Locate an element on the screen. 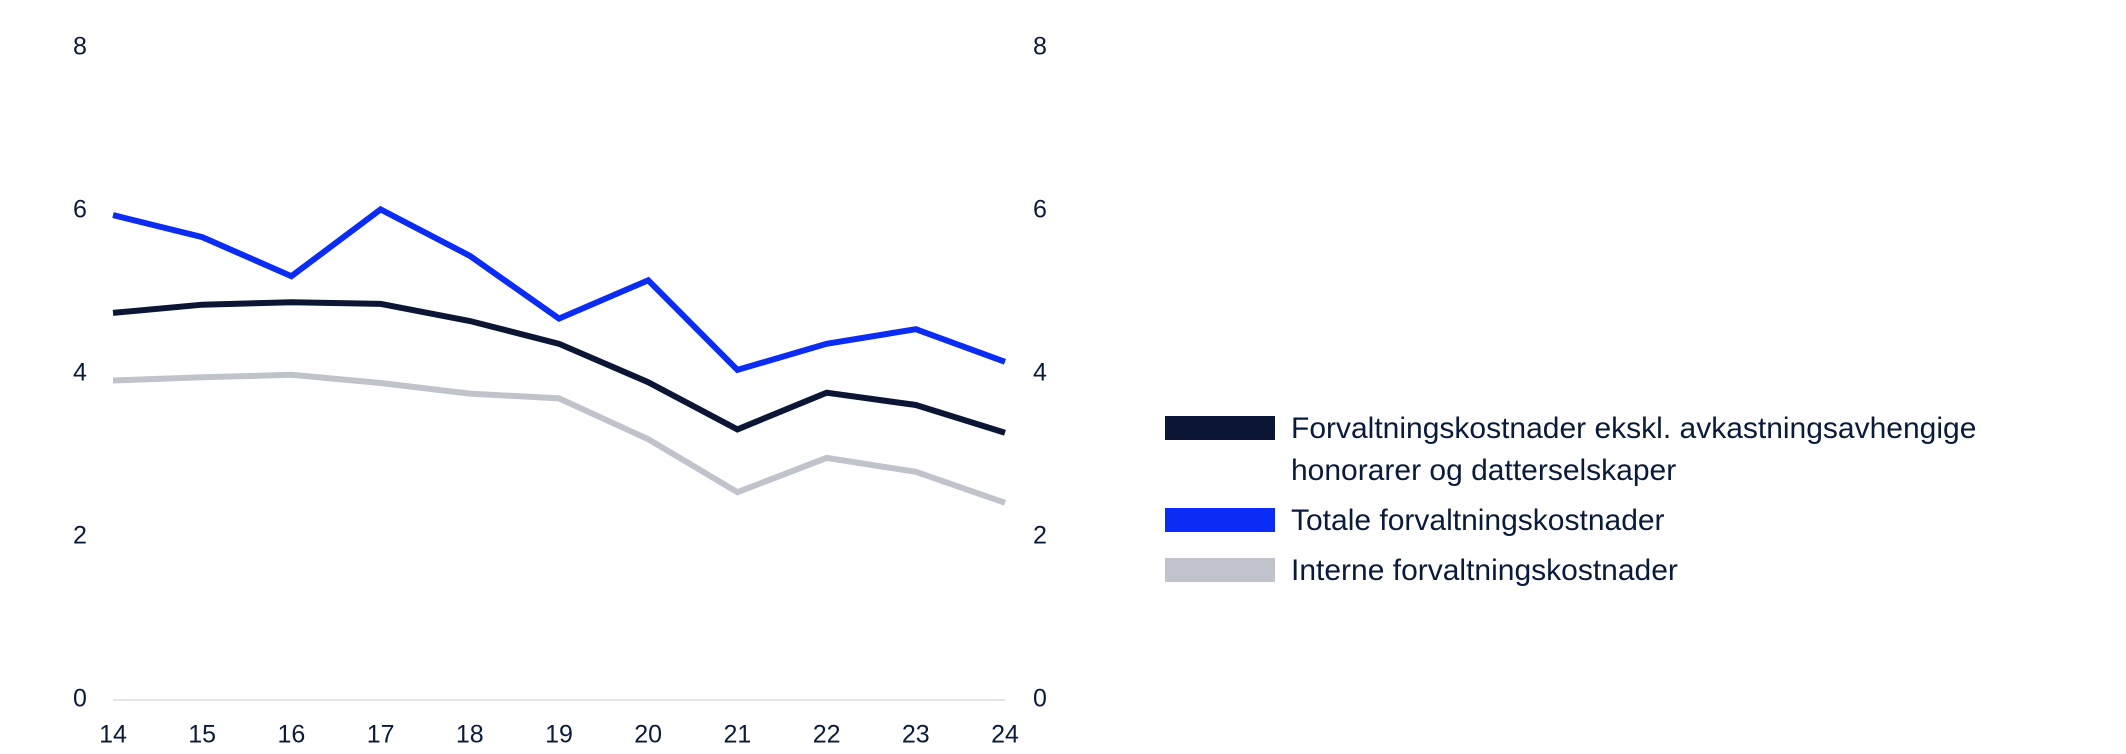 This screenshot has width=2126, height=754. left-y-tick-label: 8 is located at coordinates (80, 47).